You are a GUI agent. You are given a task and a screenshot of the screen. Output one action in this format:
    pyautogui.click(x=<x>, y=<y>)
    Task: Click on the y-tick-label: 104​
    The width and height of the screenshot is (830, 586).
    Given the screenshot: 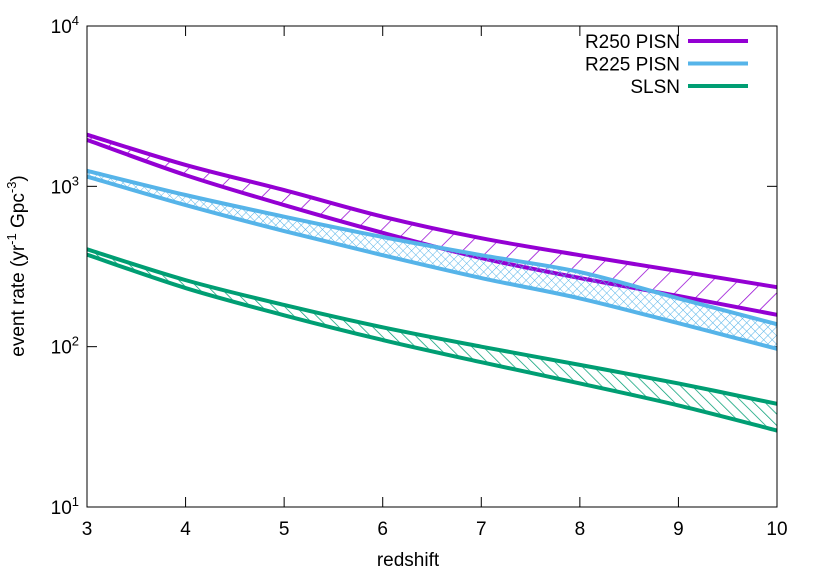 What is the action you would take?
    pyautogui.click(x=65, y=25)
    